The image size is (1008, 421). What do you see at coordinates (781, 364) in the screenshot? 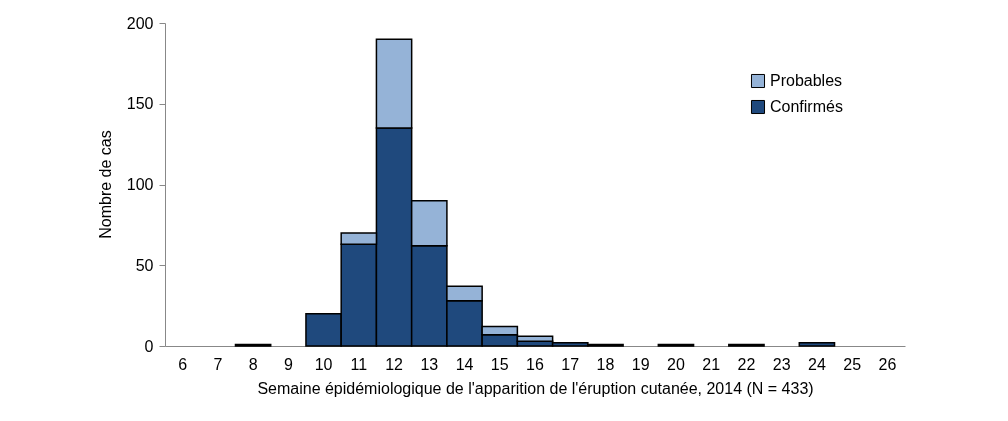
I see `x-tick-label: 23` at bounding box center [781, 364].